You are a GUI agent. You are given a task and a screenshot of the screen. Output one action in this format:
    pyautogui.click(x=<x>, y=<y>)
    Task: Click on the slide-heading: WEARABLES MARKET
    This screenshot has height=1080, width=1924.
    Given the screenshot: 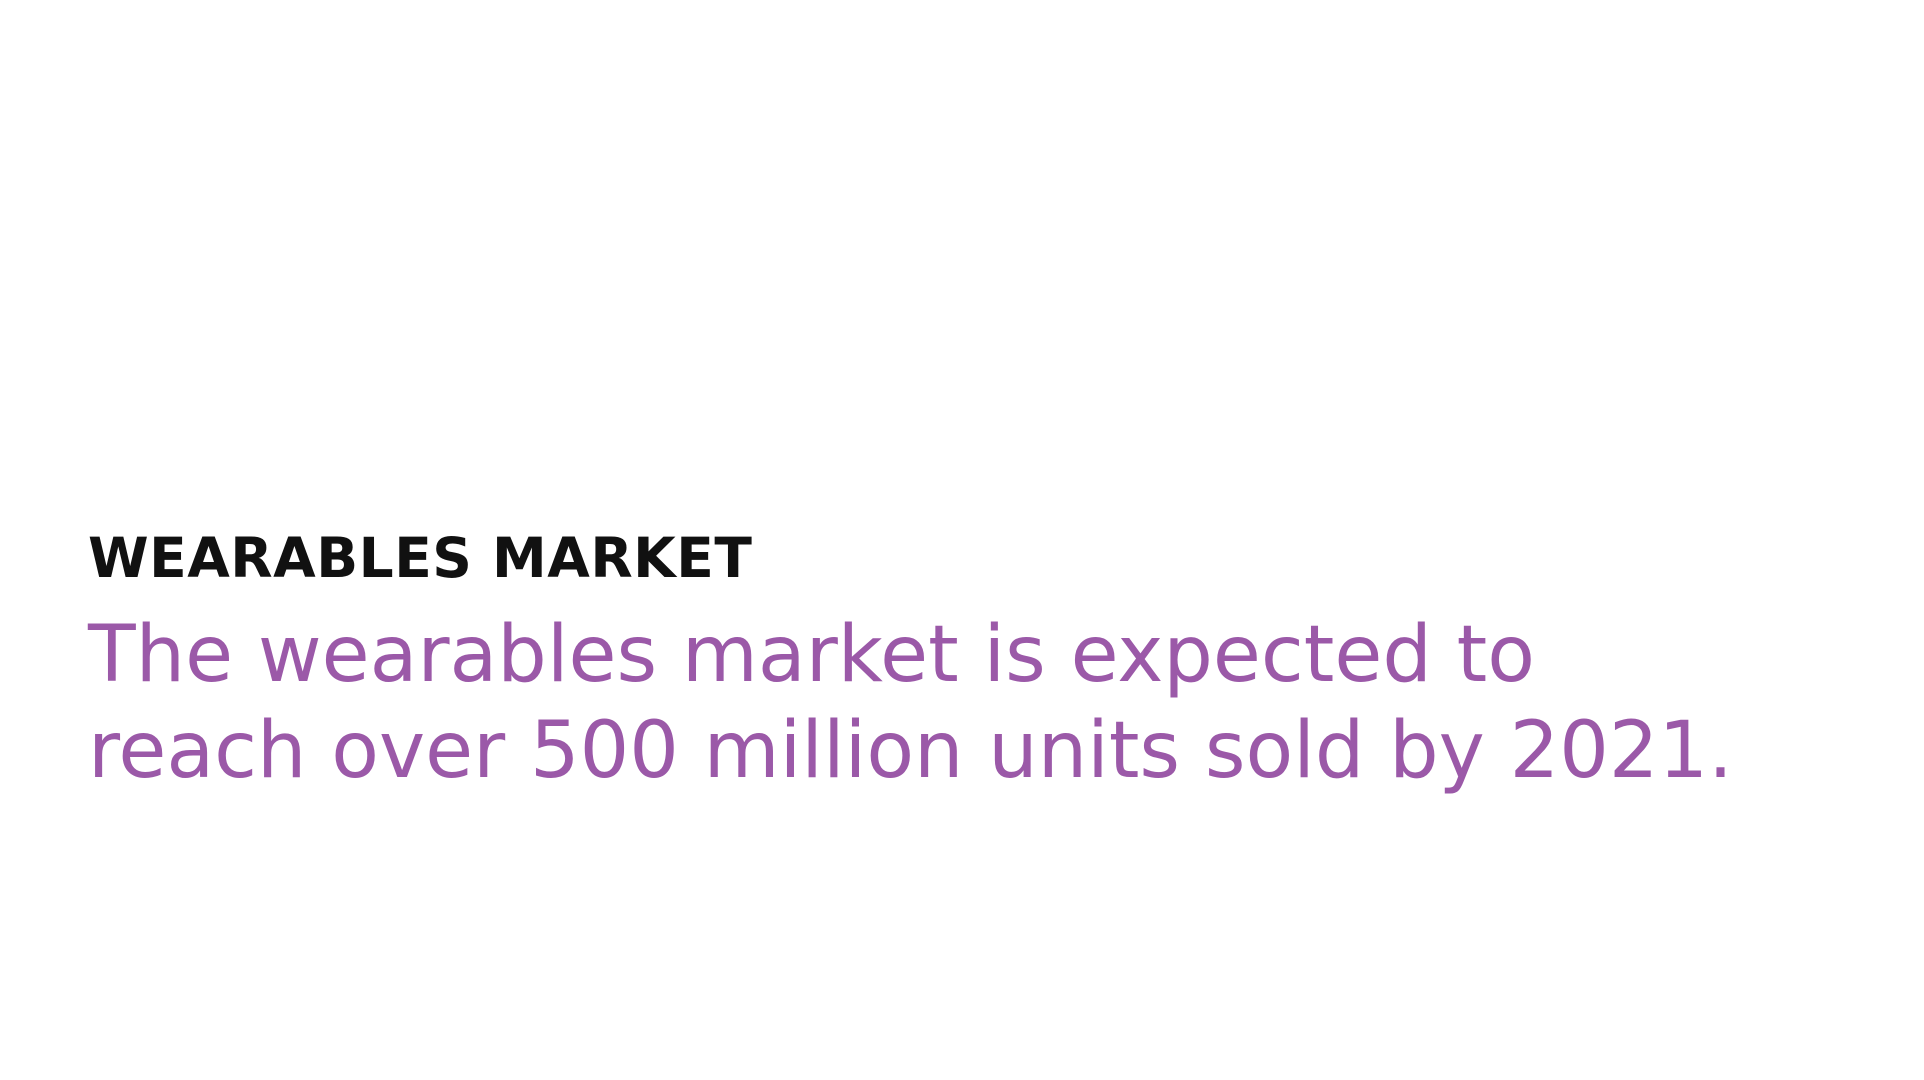 What is the action you would take?
    pyautogui.click(x=420, y=558)
    